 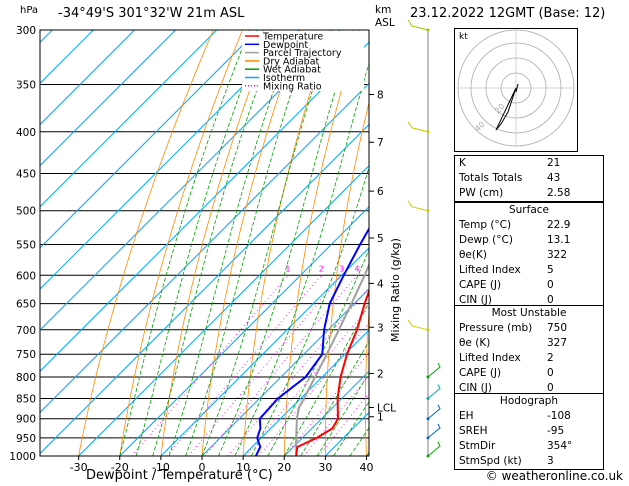 What do you see at coordinates (515, 240) in the screenshot?
I see `surface-row: Dewp (°C) 13.1` at bounding box center [515, 240].